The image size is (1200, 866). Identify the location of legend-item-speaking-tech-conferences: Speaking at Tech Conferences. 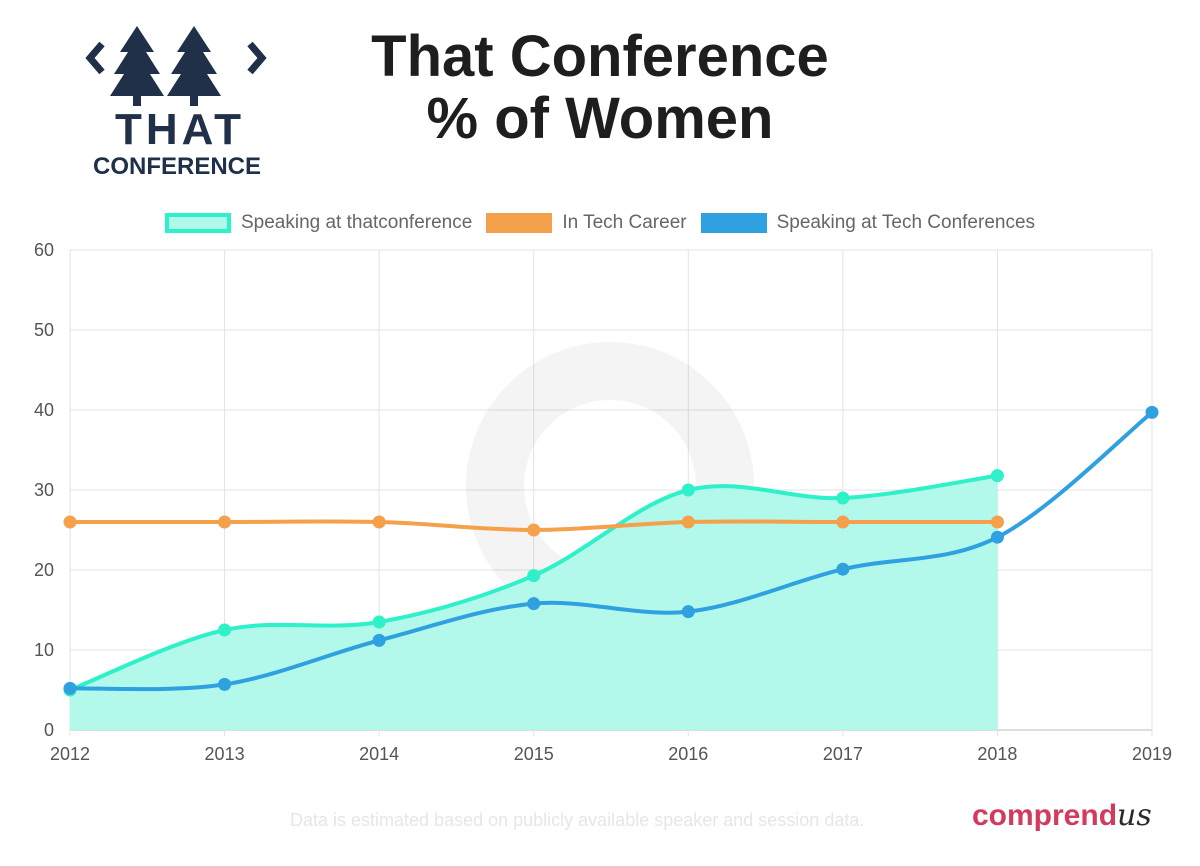
(868, 223).